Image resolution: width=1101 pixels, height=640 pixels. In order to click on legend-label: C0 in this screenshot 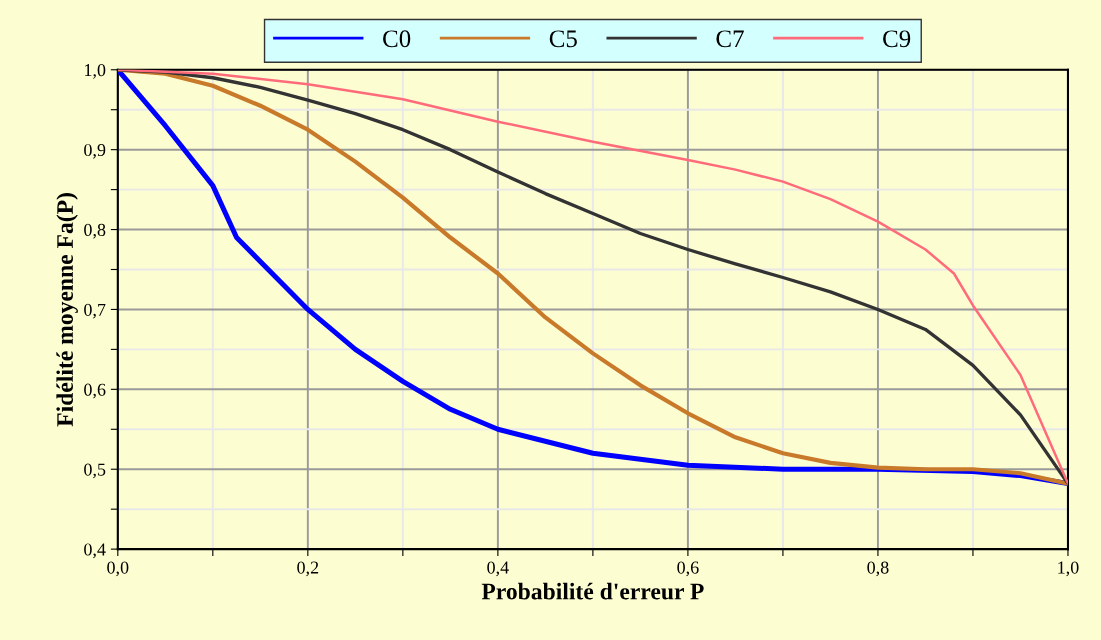, I will do `click(397, 39)`.